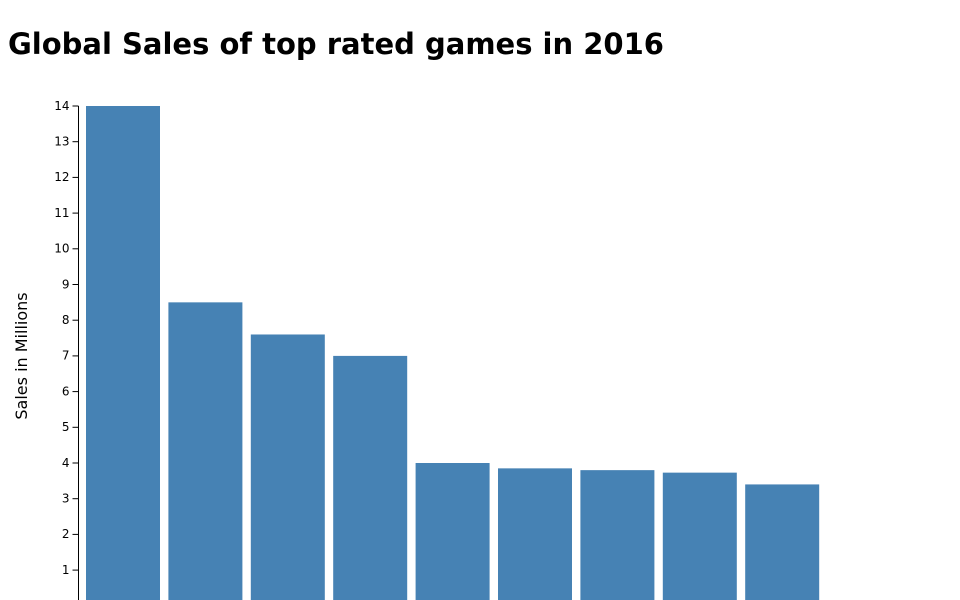  I want to click on y-tick-label: 9, so click(66, 284).